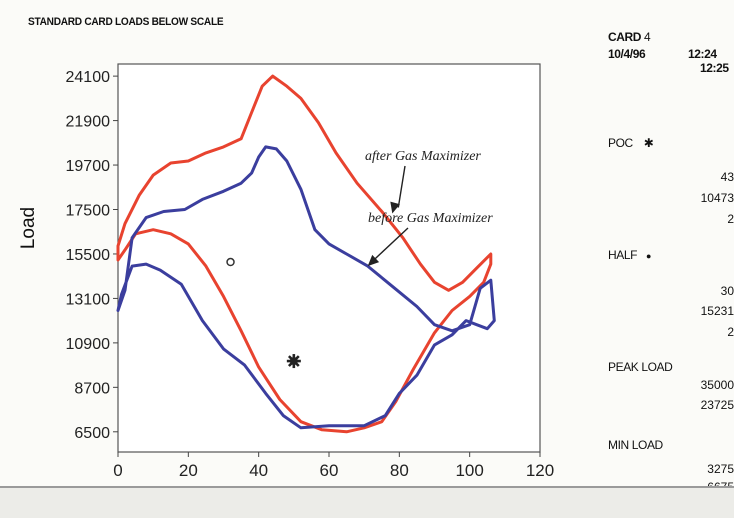 The height and width of the screenshot is (518, 734). Describe the element at coordinates (714, 68) in the screenshot. I see `card-time-2: 12:25` at that location.